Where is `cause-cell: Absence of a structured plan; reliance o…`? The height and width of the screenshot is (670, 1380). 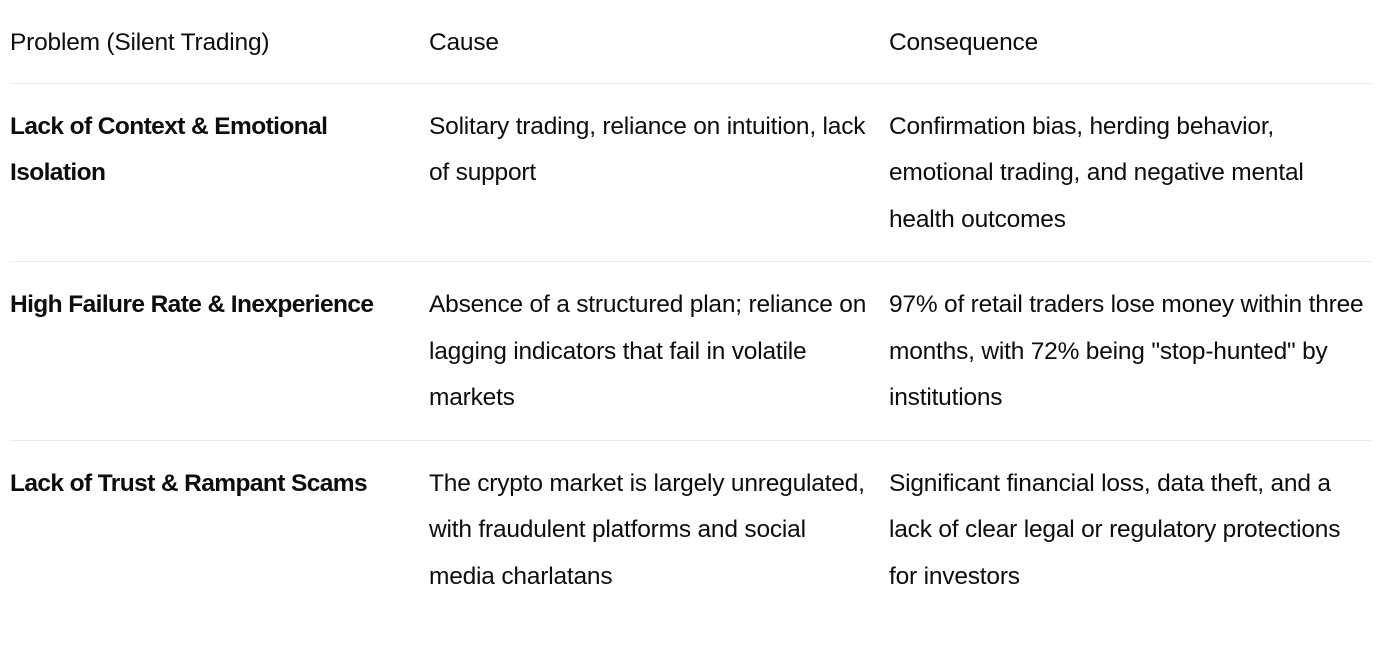
cause-cell: Absence of a structured plan; reliance o… is located at coordinates (648, 351).